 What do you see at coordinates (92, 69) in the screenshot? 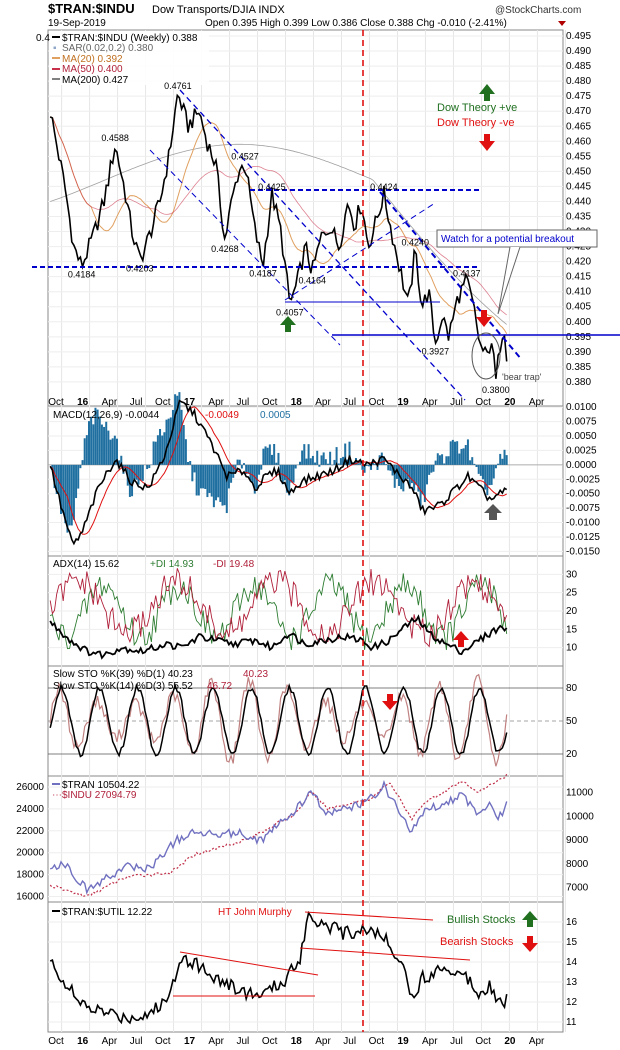
I see `legend-ma50: MA(50) 0.400` at bounding box center [92, 69].